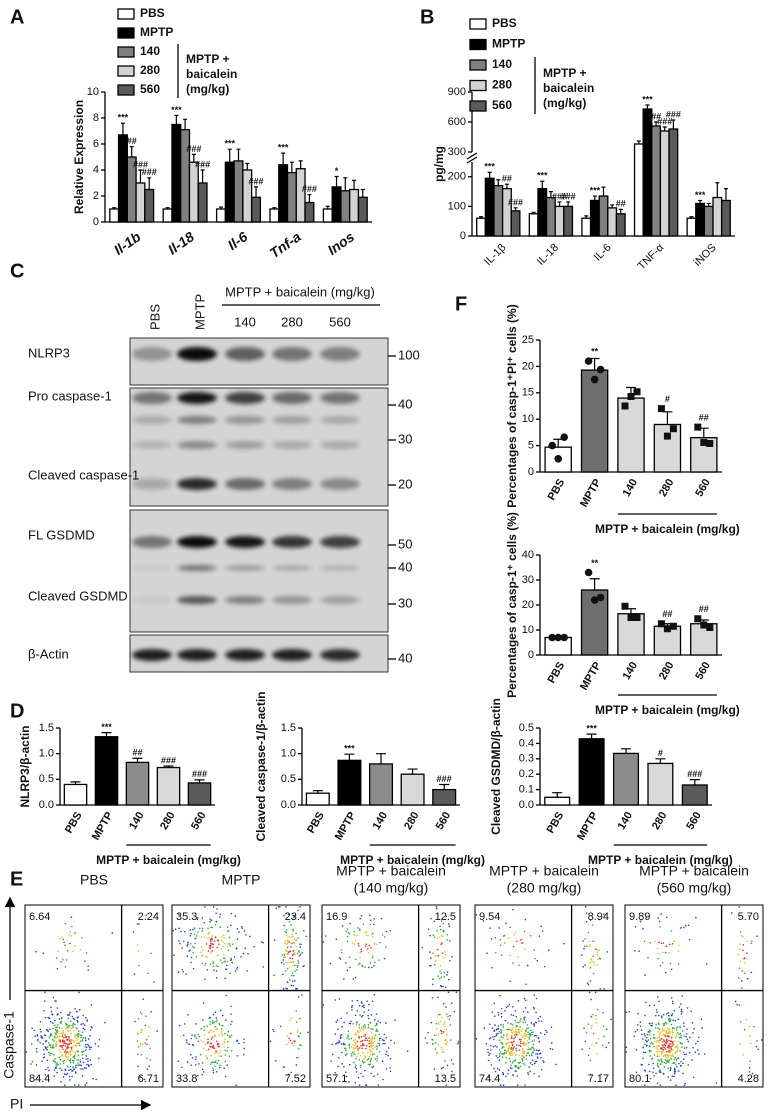  I want to click on error-bar, so click(638, 142).